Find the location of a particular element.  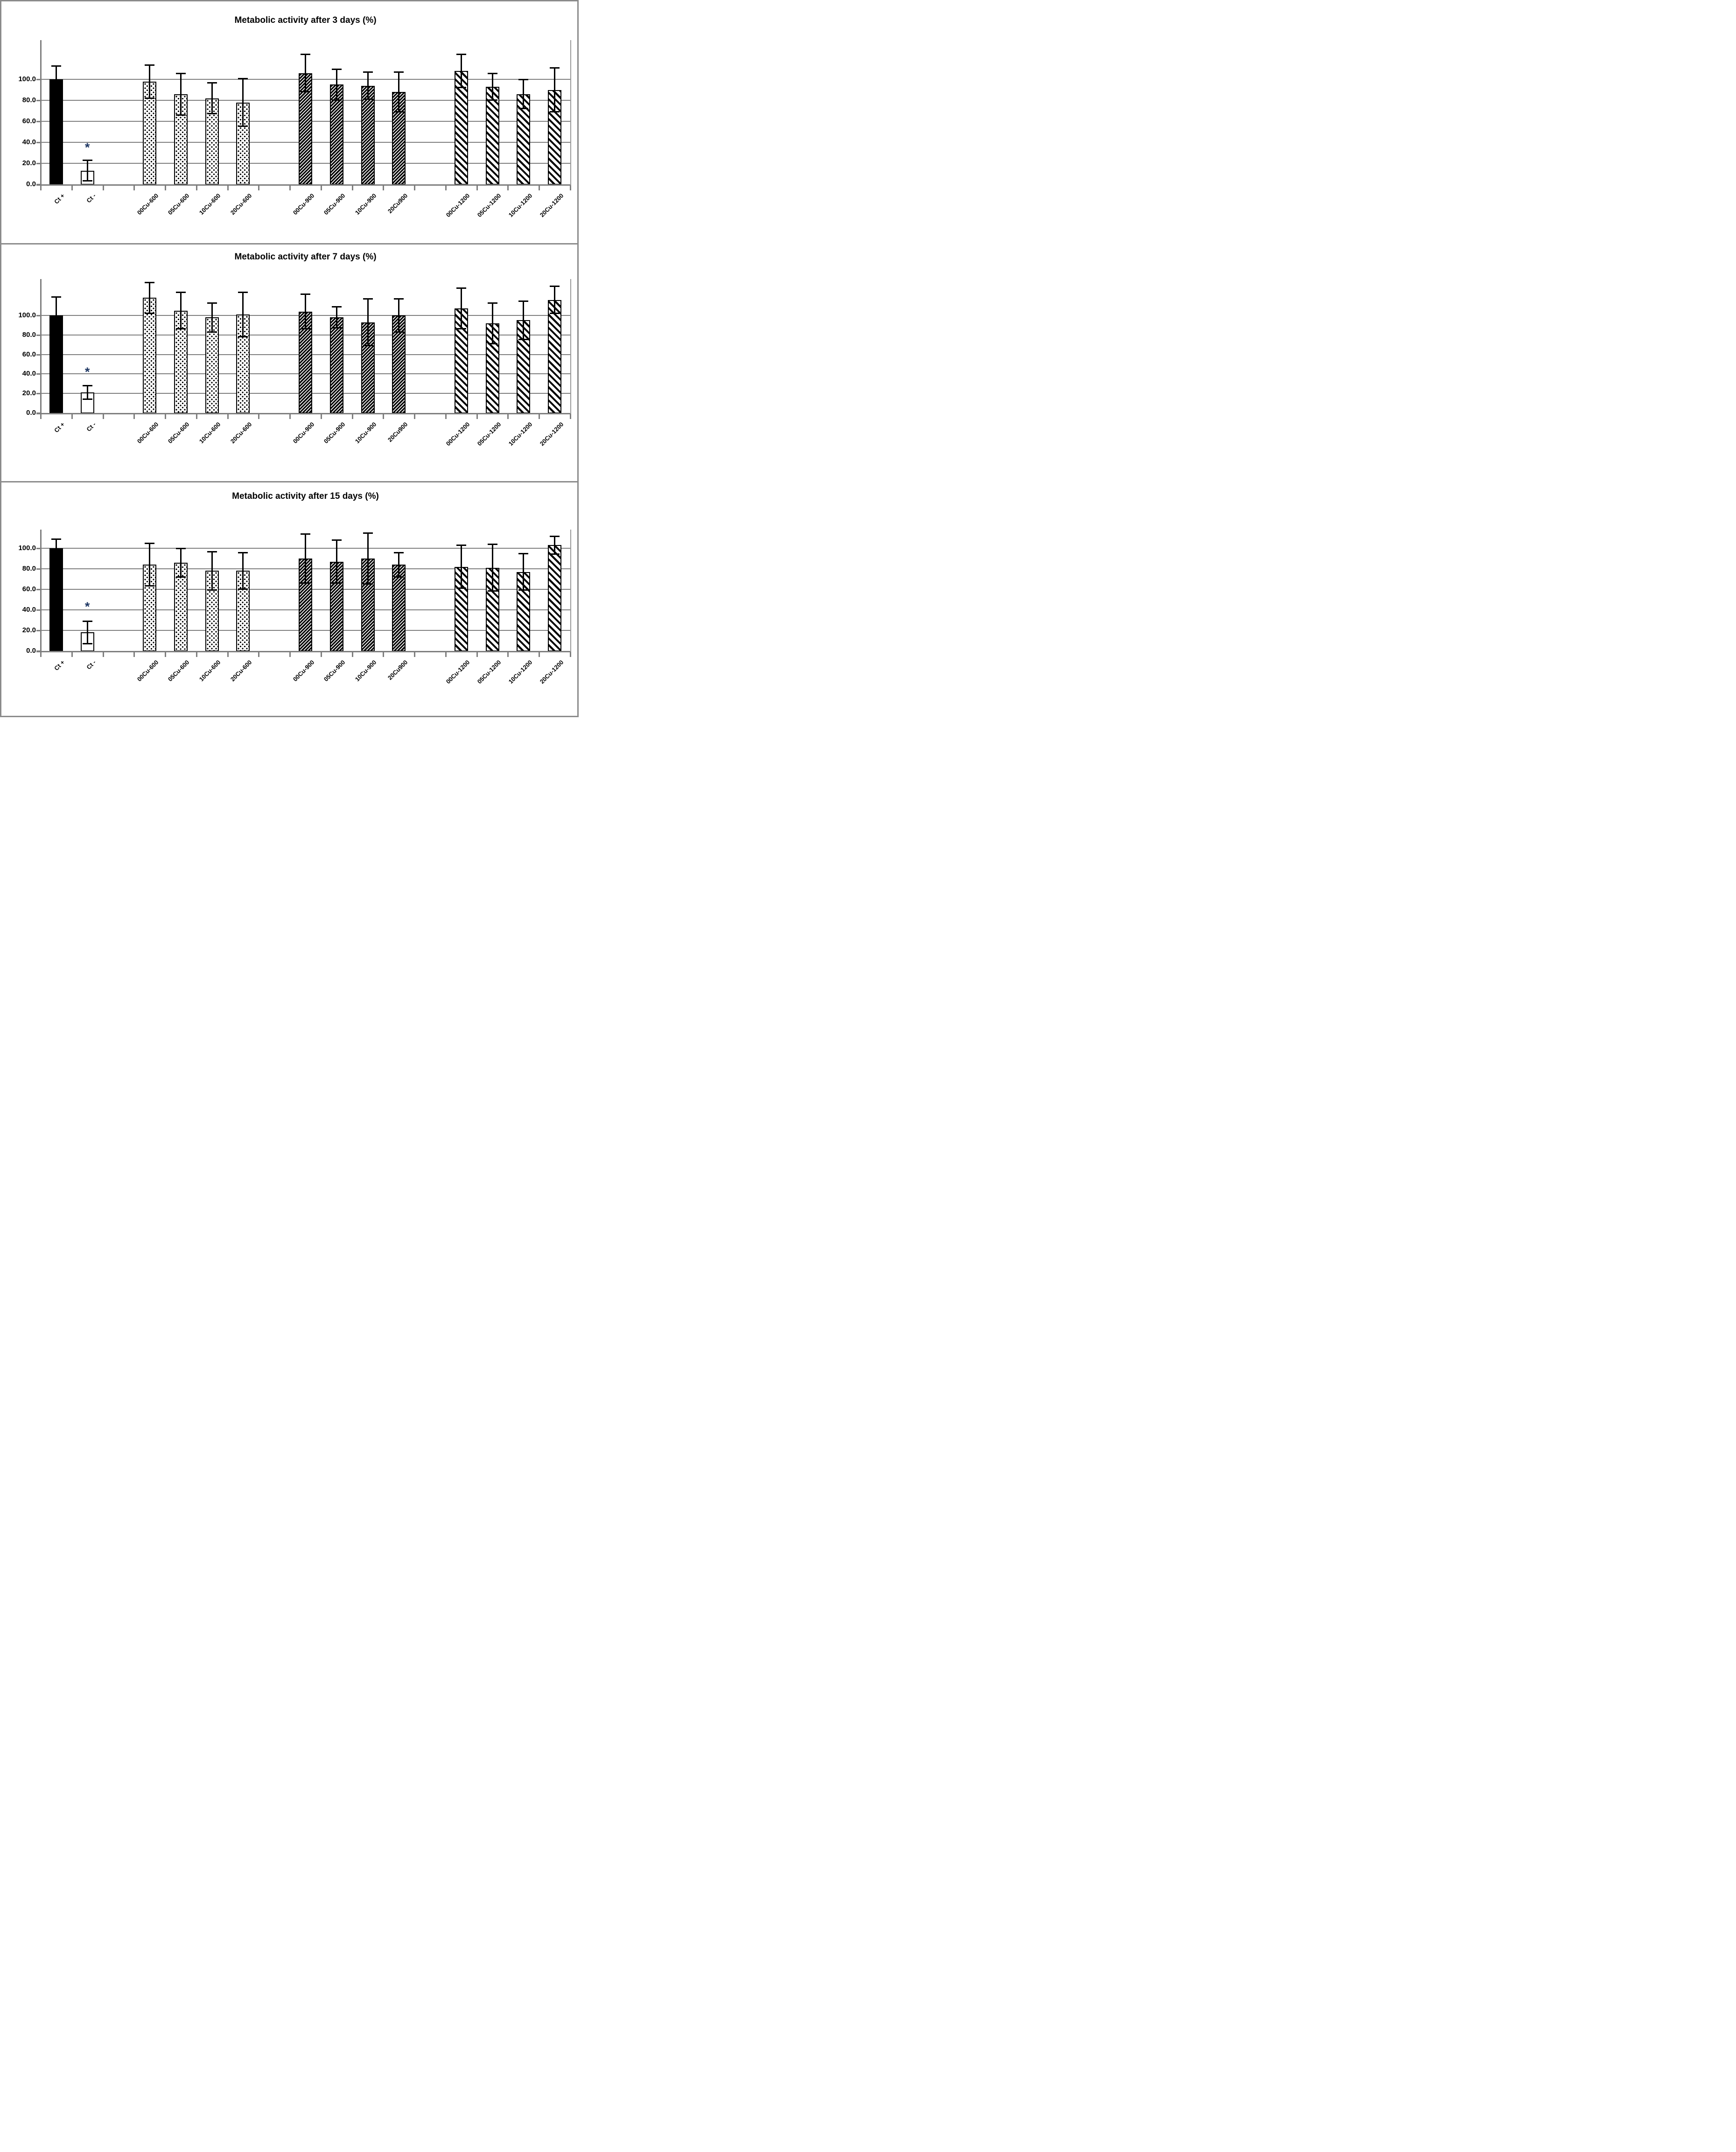

plot-right-border is located at coordinates (570, 591).